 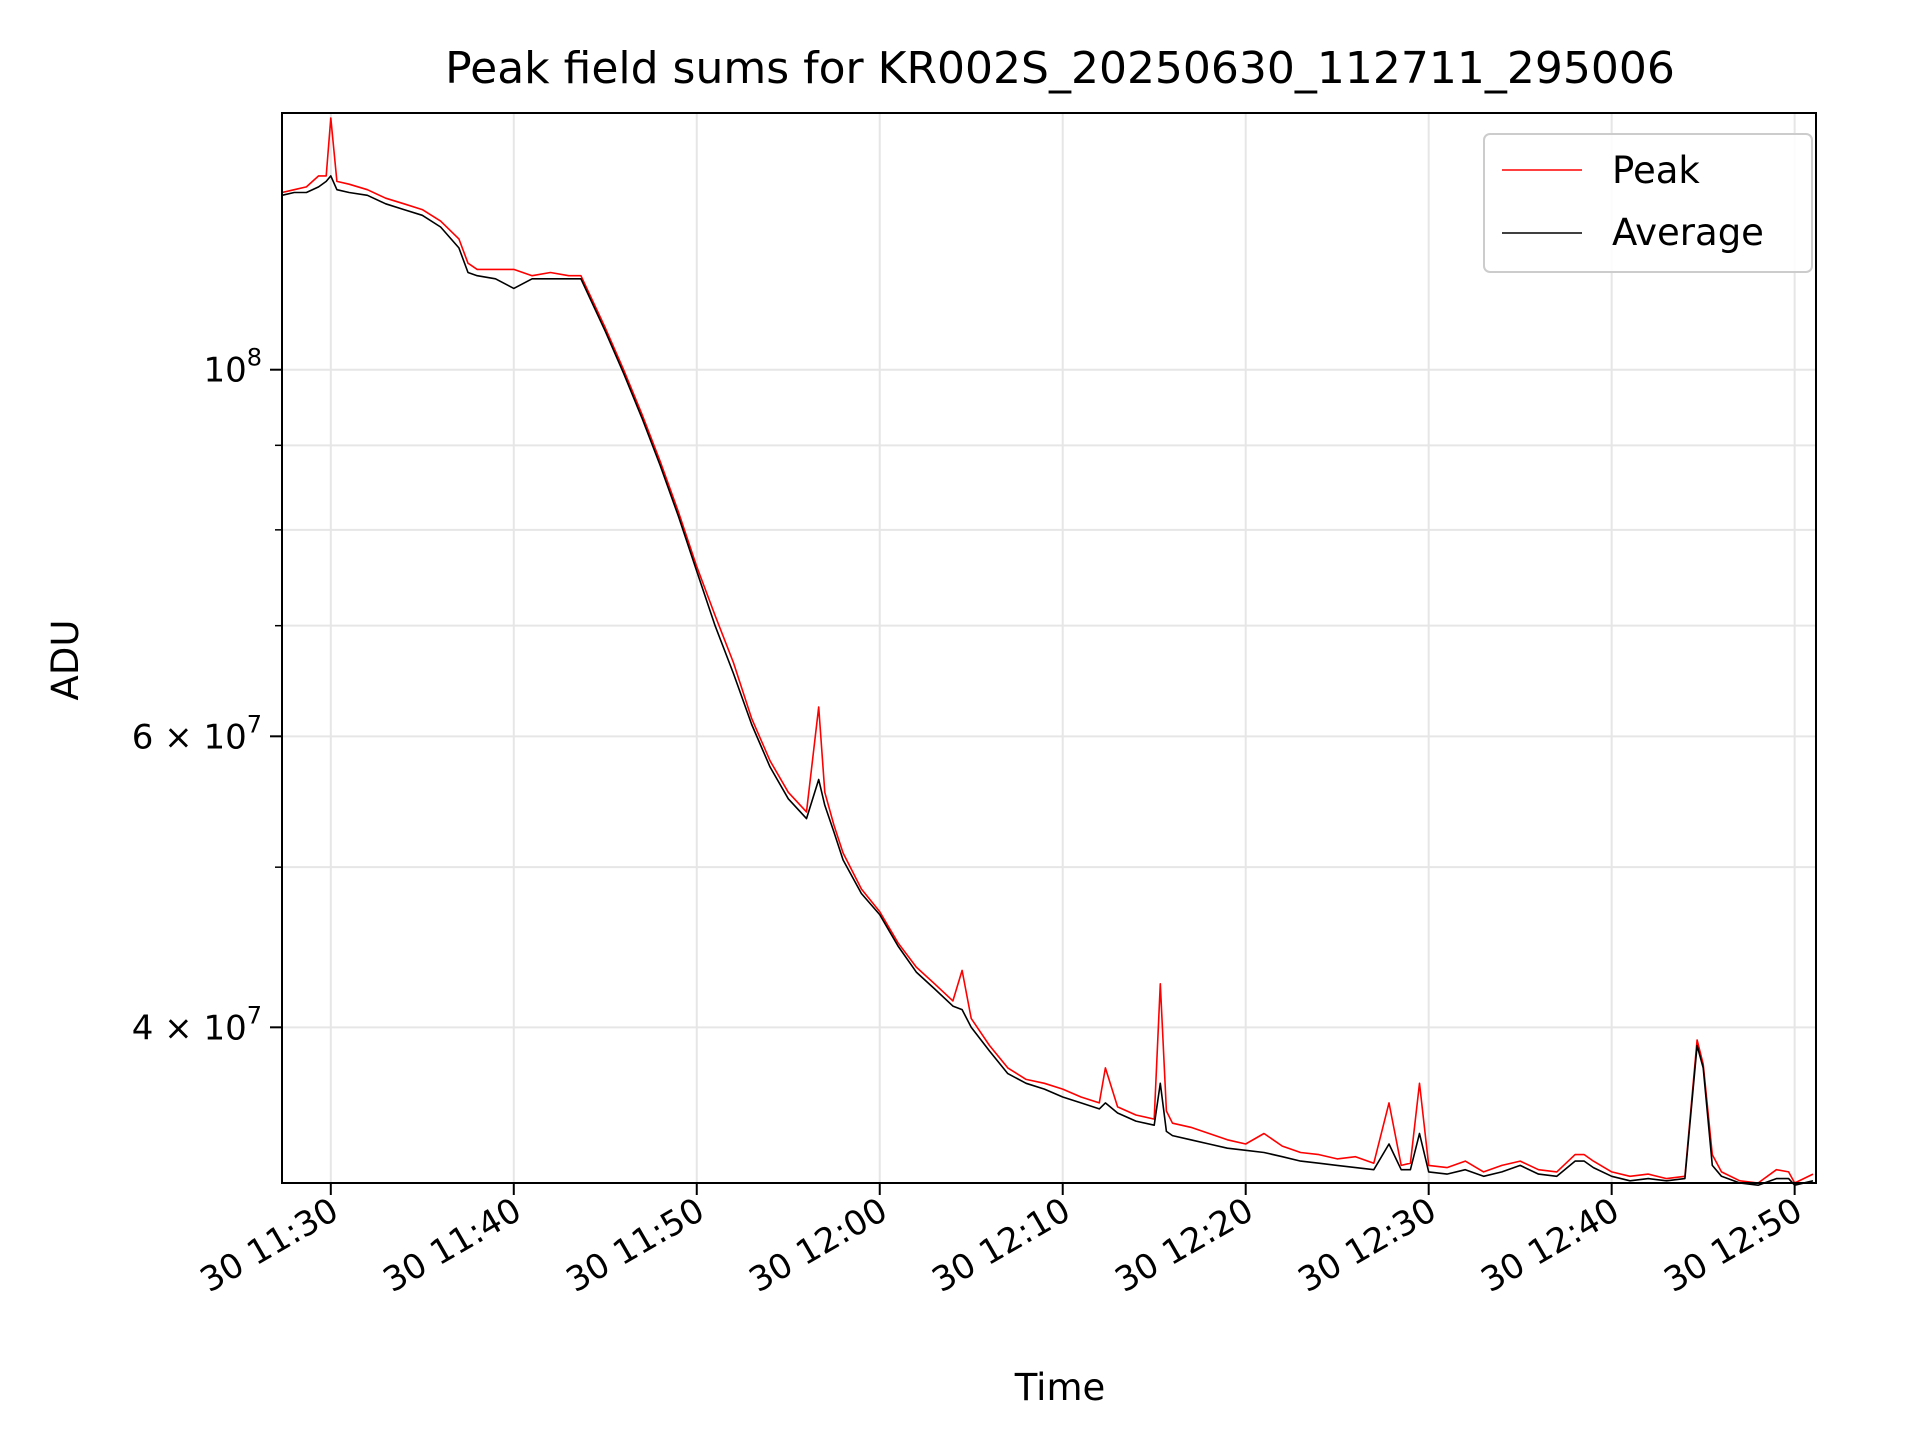 I want to click on y-axis-title: ADU, so click(x=65, y=660).